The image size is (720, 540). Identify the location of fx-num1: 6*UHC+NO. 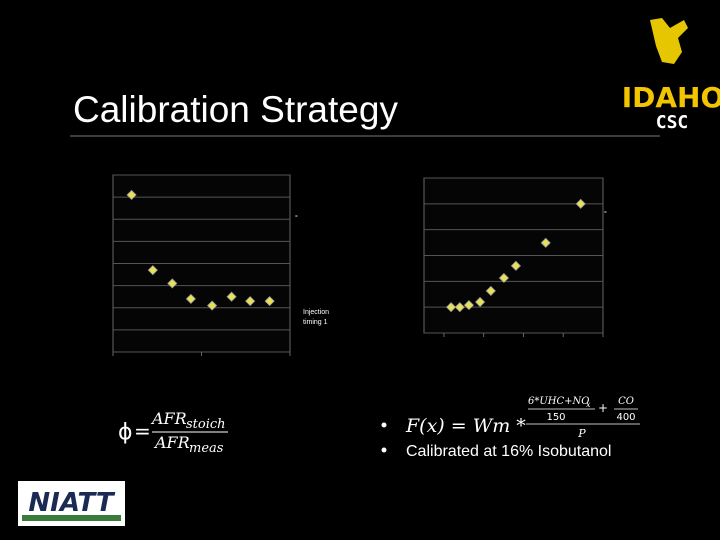
(559, 401).